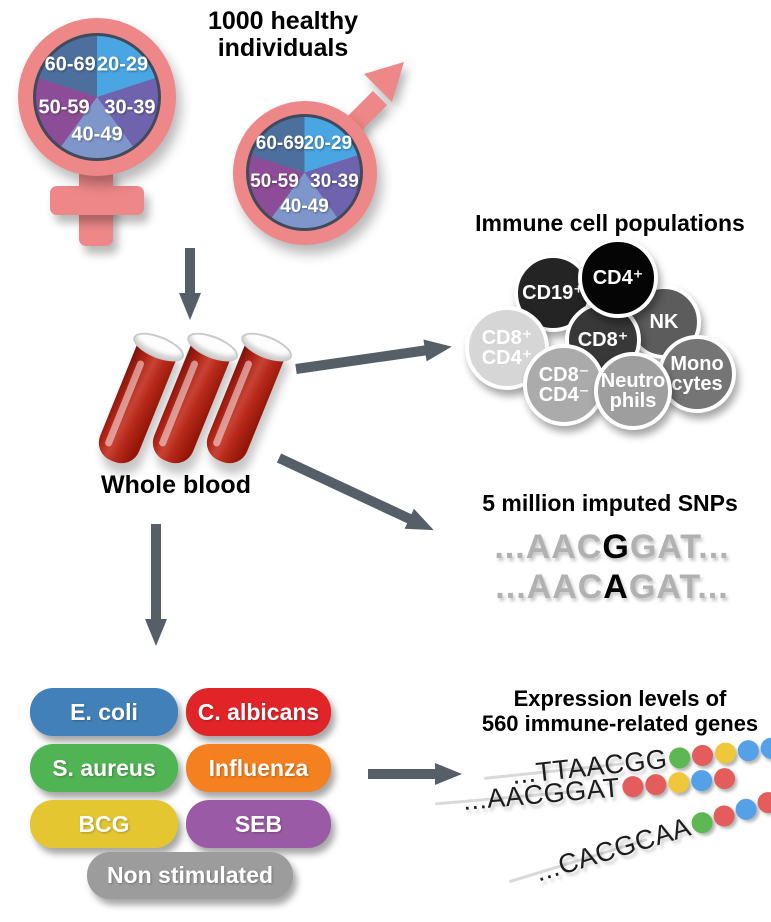 Image resolution: width=771 pixels, height=922 pixels. I want to click on stimulus-pill-s-aureus: S. aureus, so click(104, 768).